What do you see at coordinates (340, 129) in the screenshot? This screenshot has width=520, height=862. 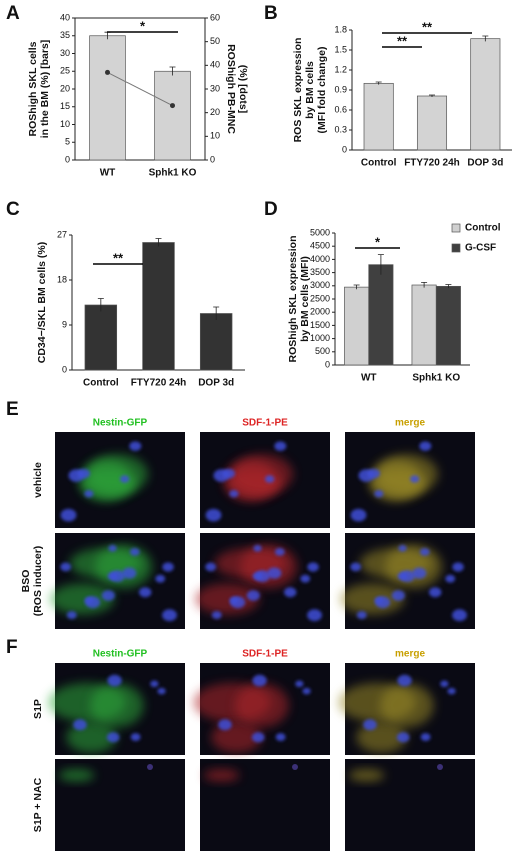 I see `y-tick-label: 0.3` at bounding box center [340, 129].